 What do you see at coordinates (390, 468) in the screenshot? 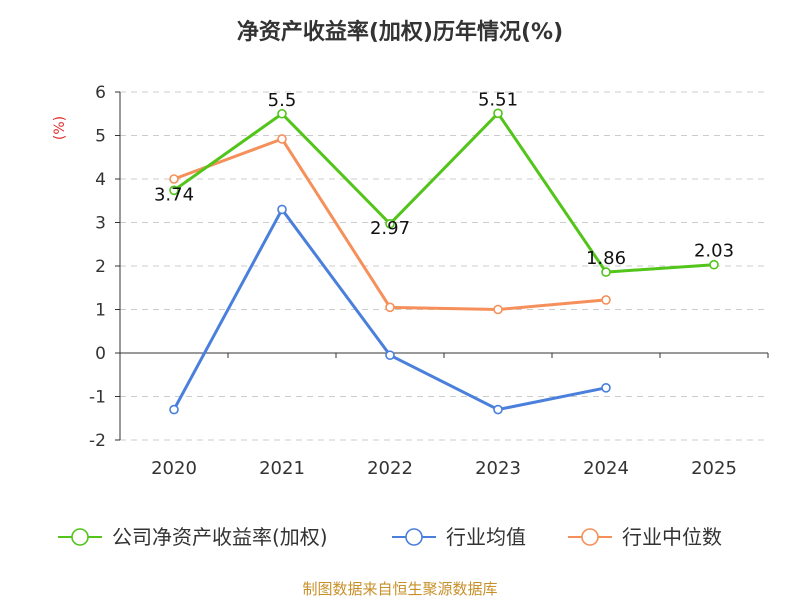
I see `x-tick-label: 2022` at bounding box center [390, 468].